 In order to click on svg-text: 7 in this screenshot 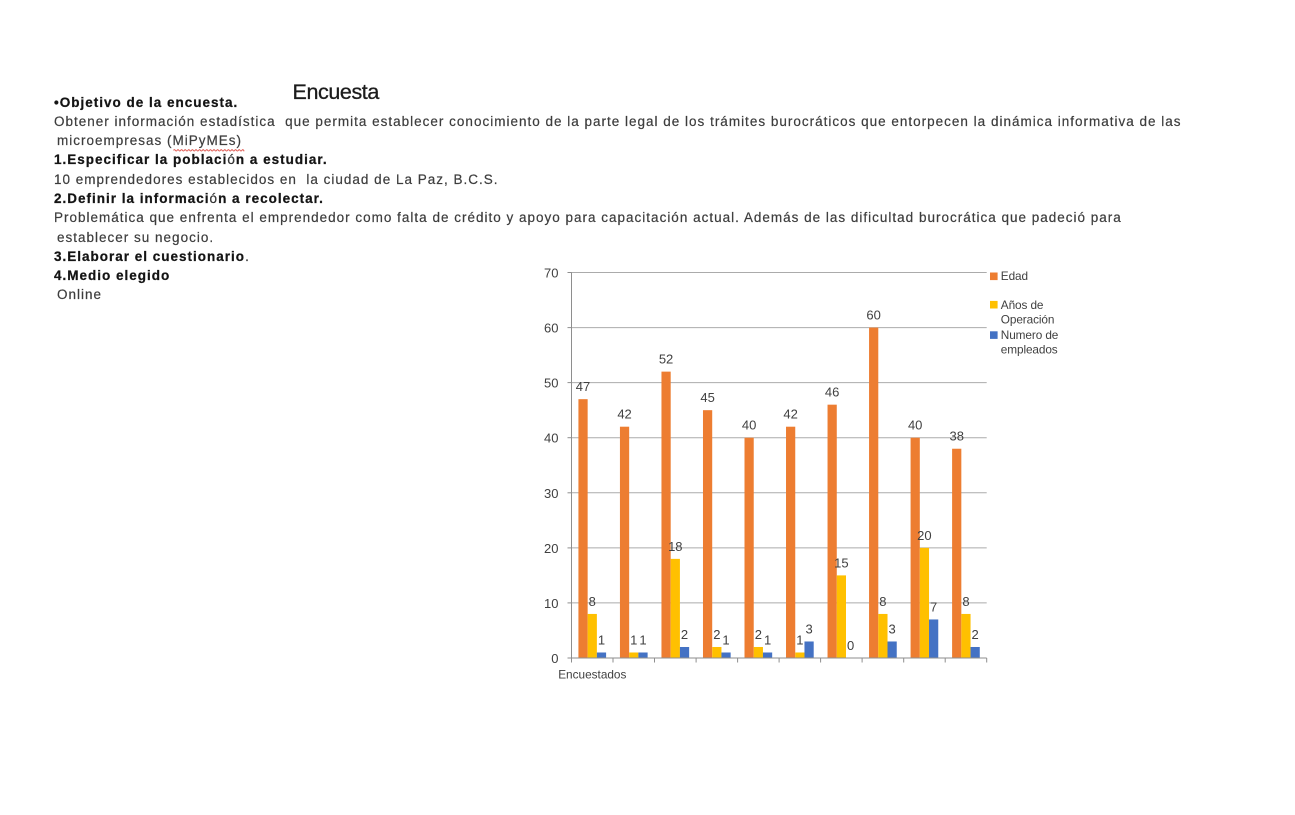, I will do `click(933, 606)`.